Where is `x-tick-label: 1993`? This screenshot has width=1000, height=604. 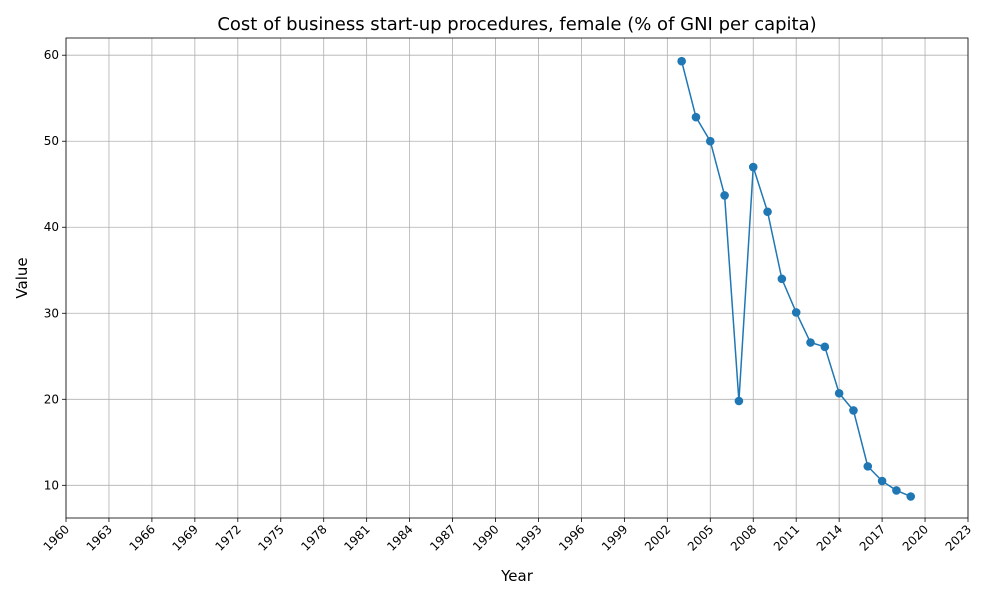 x-tick-label: 1993 is located at coordinates (528, 537).